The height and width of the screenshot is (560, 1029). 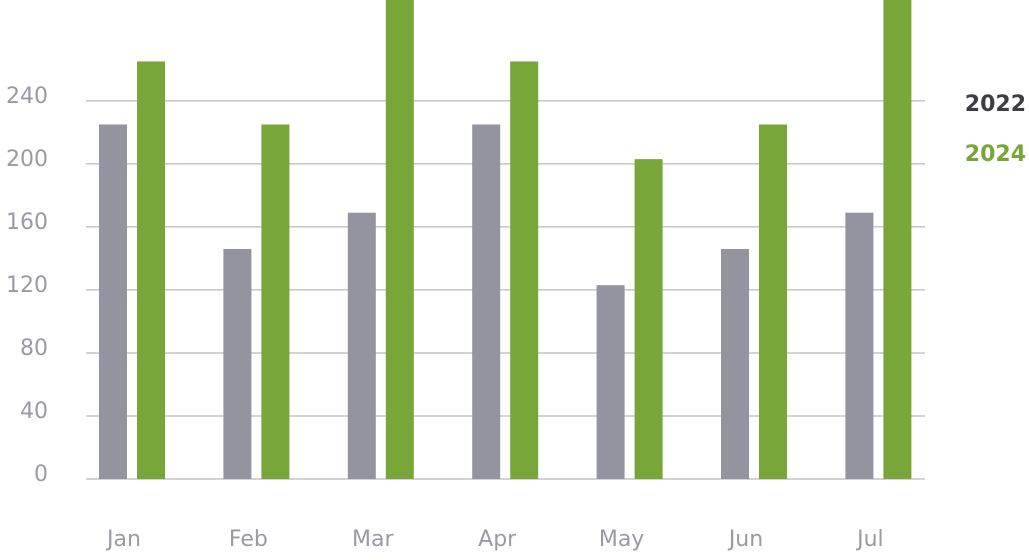 I want to click on y-tick-label: 120, so click(x=27, y=285).